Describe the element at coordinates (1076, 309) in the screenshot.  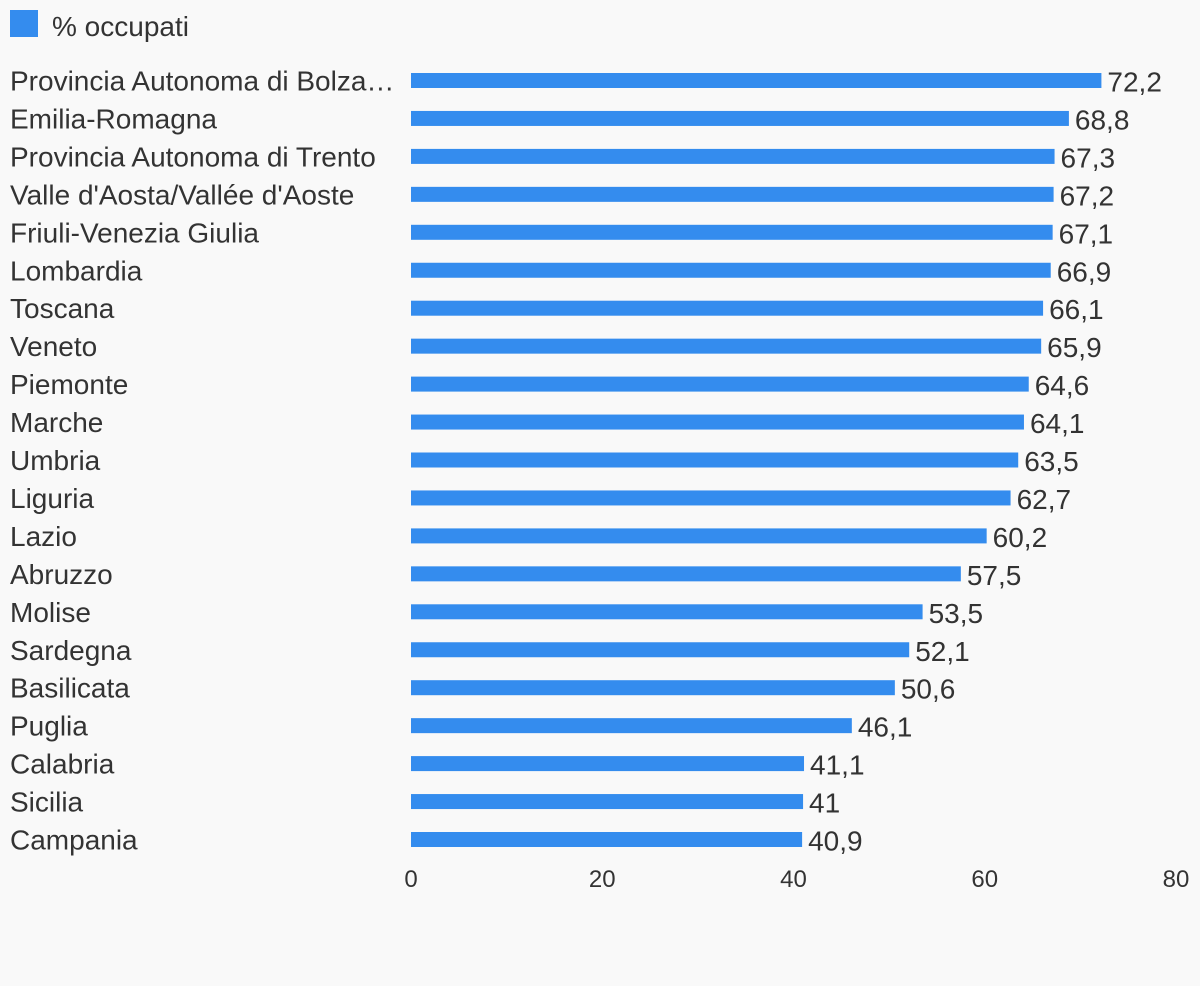
I see `value-label: 66,1` at that location.